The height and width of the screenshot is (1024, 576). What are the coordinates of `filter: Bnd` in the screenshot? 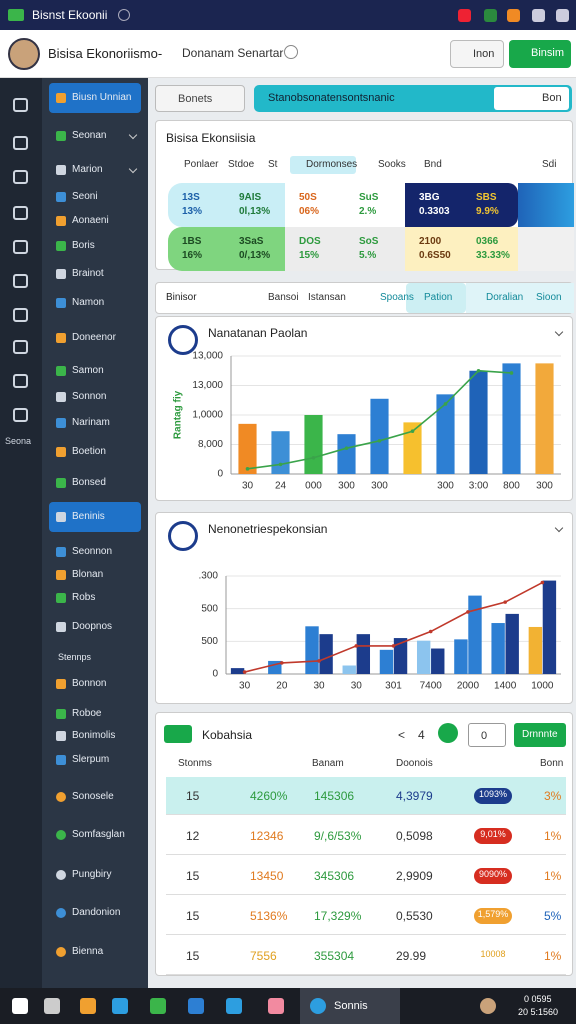 It's located at (433, 164).